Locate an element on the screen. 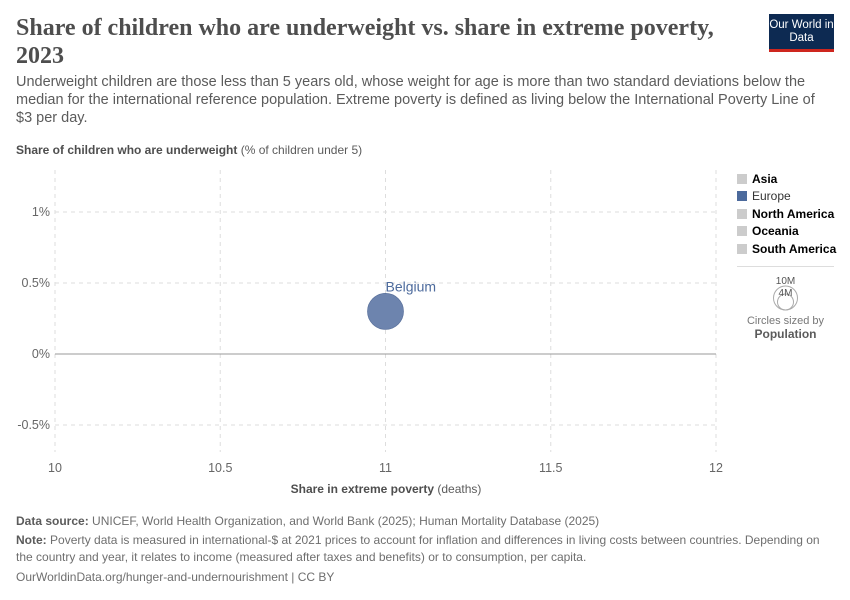  legend-item-oceania: Oceania is located at coordinates (786, 232).